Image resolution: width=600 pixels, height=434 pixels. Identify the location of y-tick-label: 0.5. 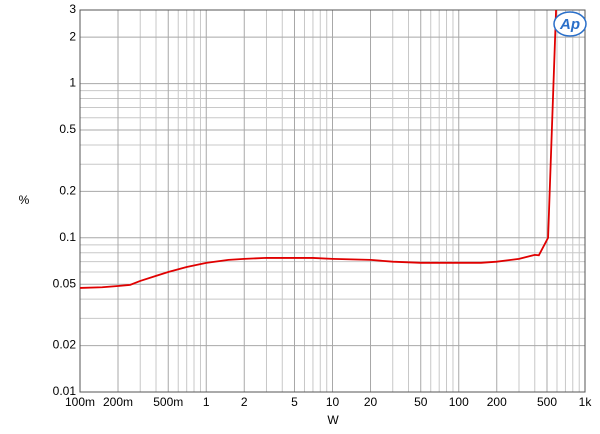
(67, 129).